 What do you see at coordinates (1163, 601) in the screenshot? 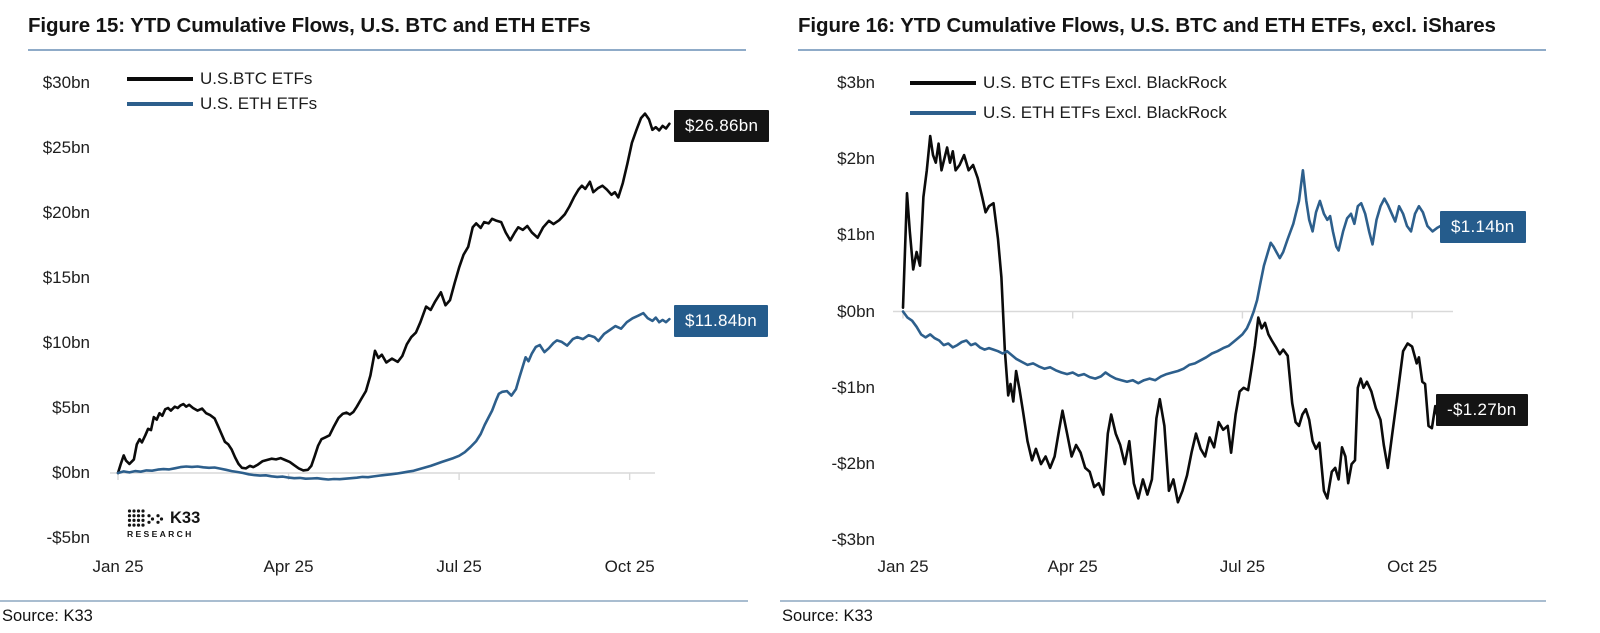
I see `figure-16-bottom-rule` at bounding box center [1163, 601].